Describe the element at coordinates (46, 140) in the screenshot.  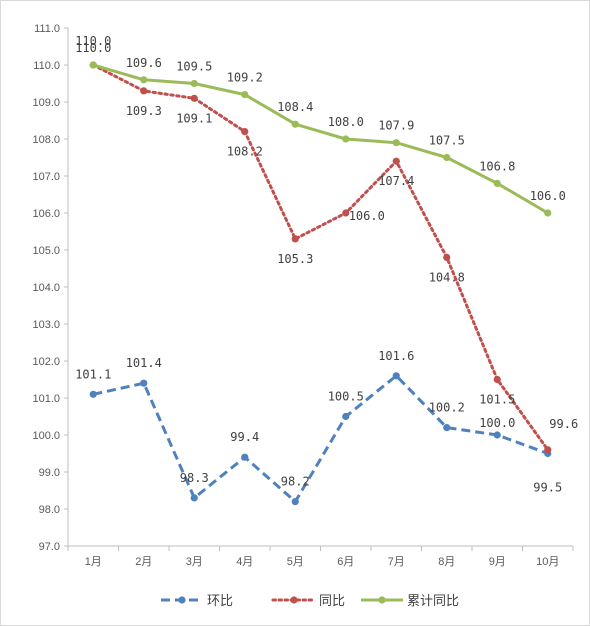
I see `y-tick-label: 108.0` at that location.